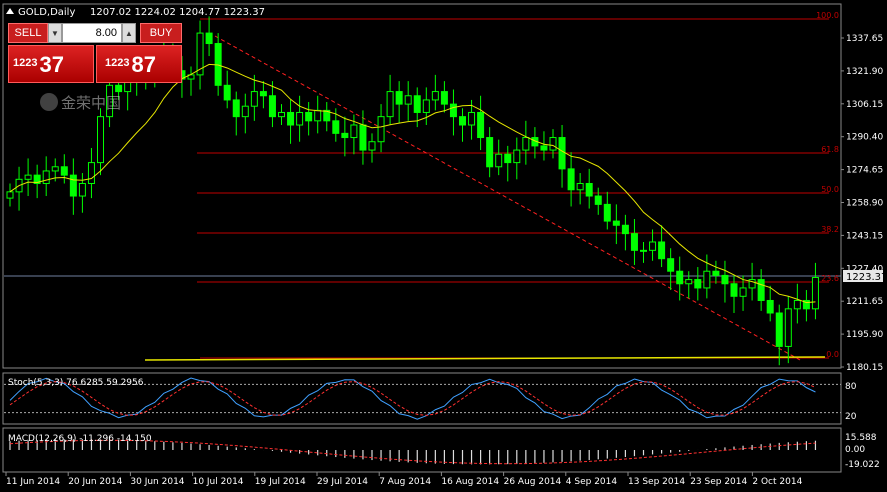 Image resolution: width=887 pixels, height=492 pixels. Describe the element at coordinates (851, 417) in the screenshot. I see `stoch-level-20: 20` at that location.